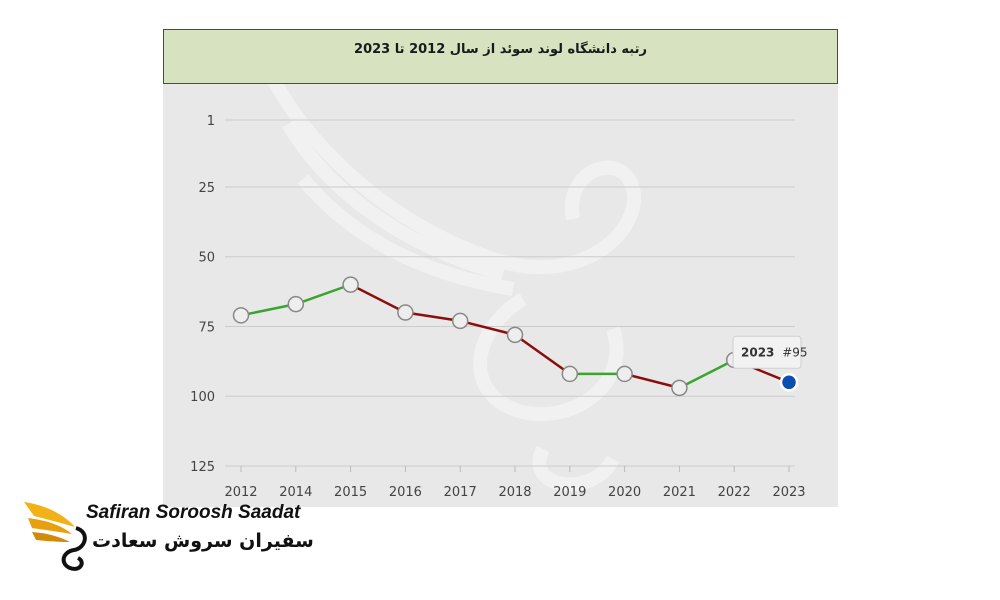 The image size is (1000, 600). What do you see at coordinates (460, 492) in the screenshot?
I see `x-tick-label: 2017` at bounding box center [460, 492].